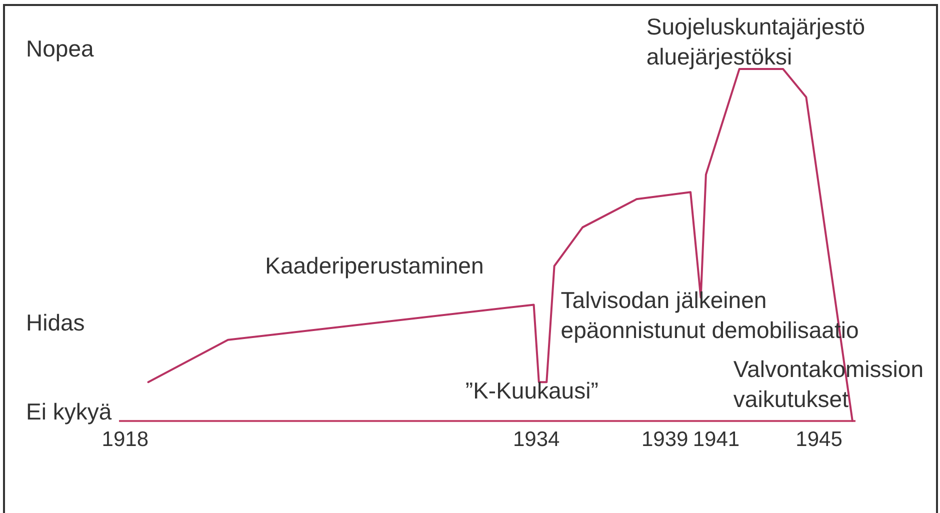 The image size is (940, 513). What do you see at coordinates (531, 390) in the screenshot?
I see `annotation: ”K-Kuukausi”` at bounding box center [531, 390].